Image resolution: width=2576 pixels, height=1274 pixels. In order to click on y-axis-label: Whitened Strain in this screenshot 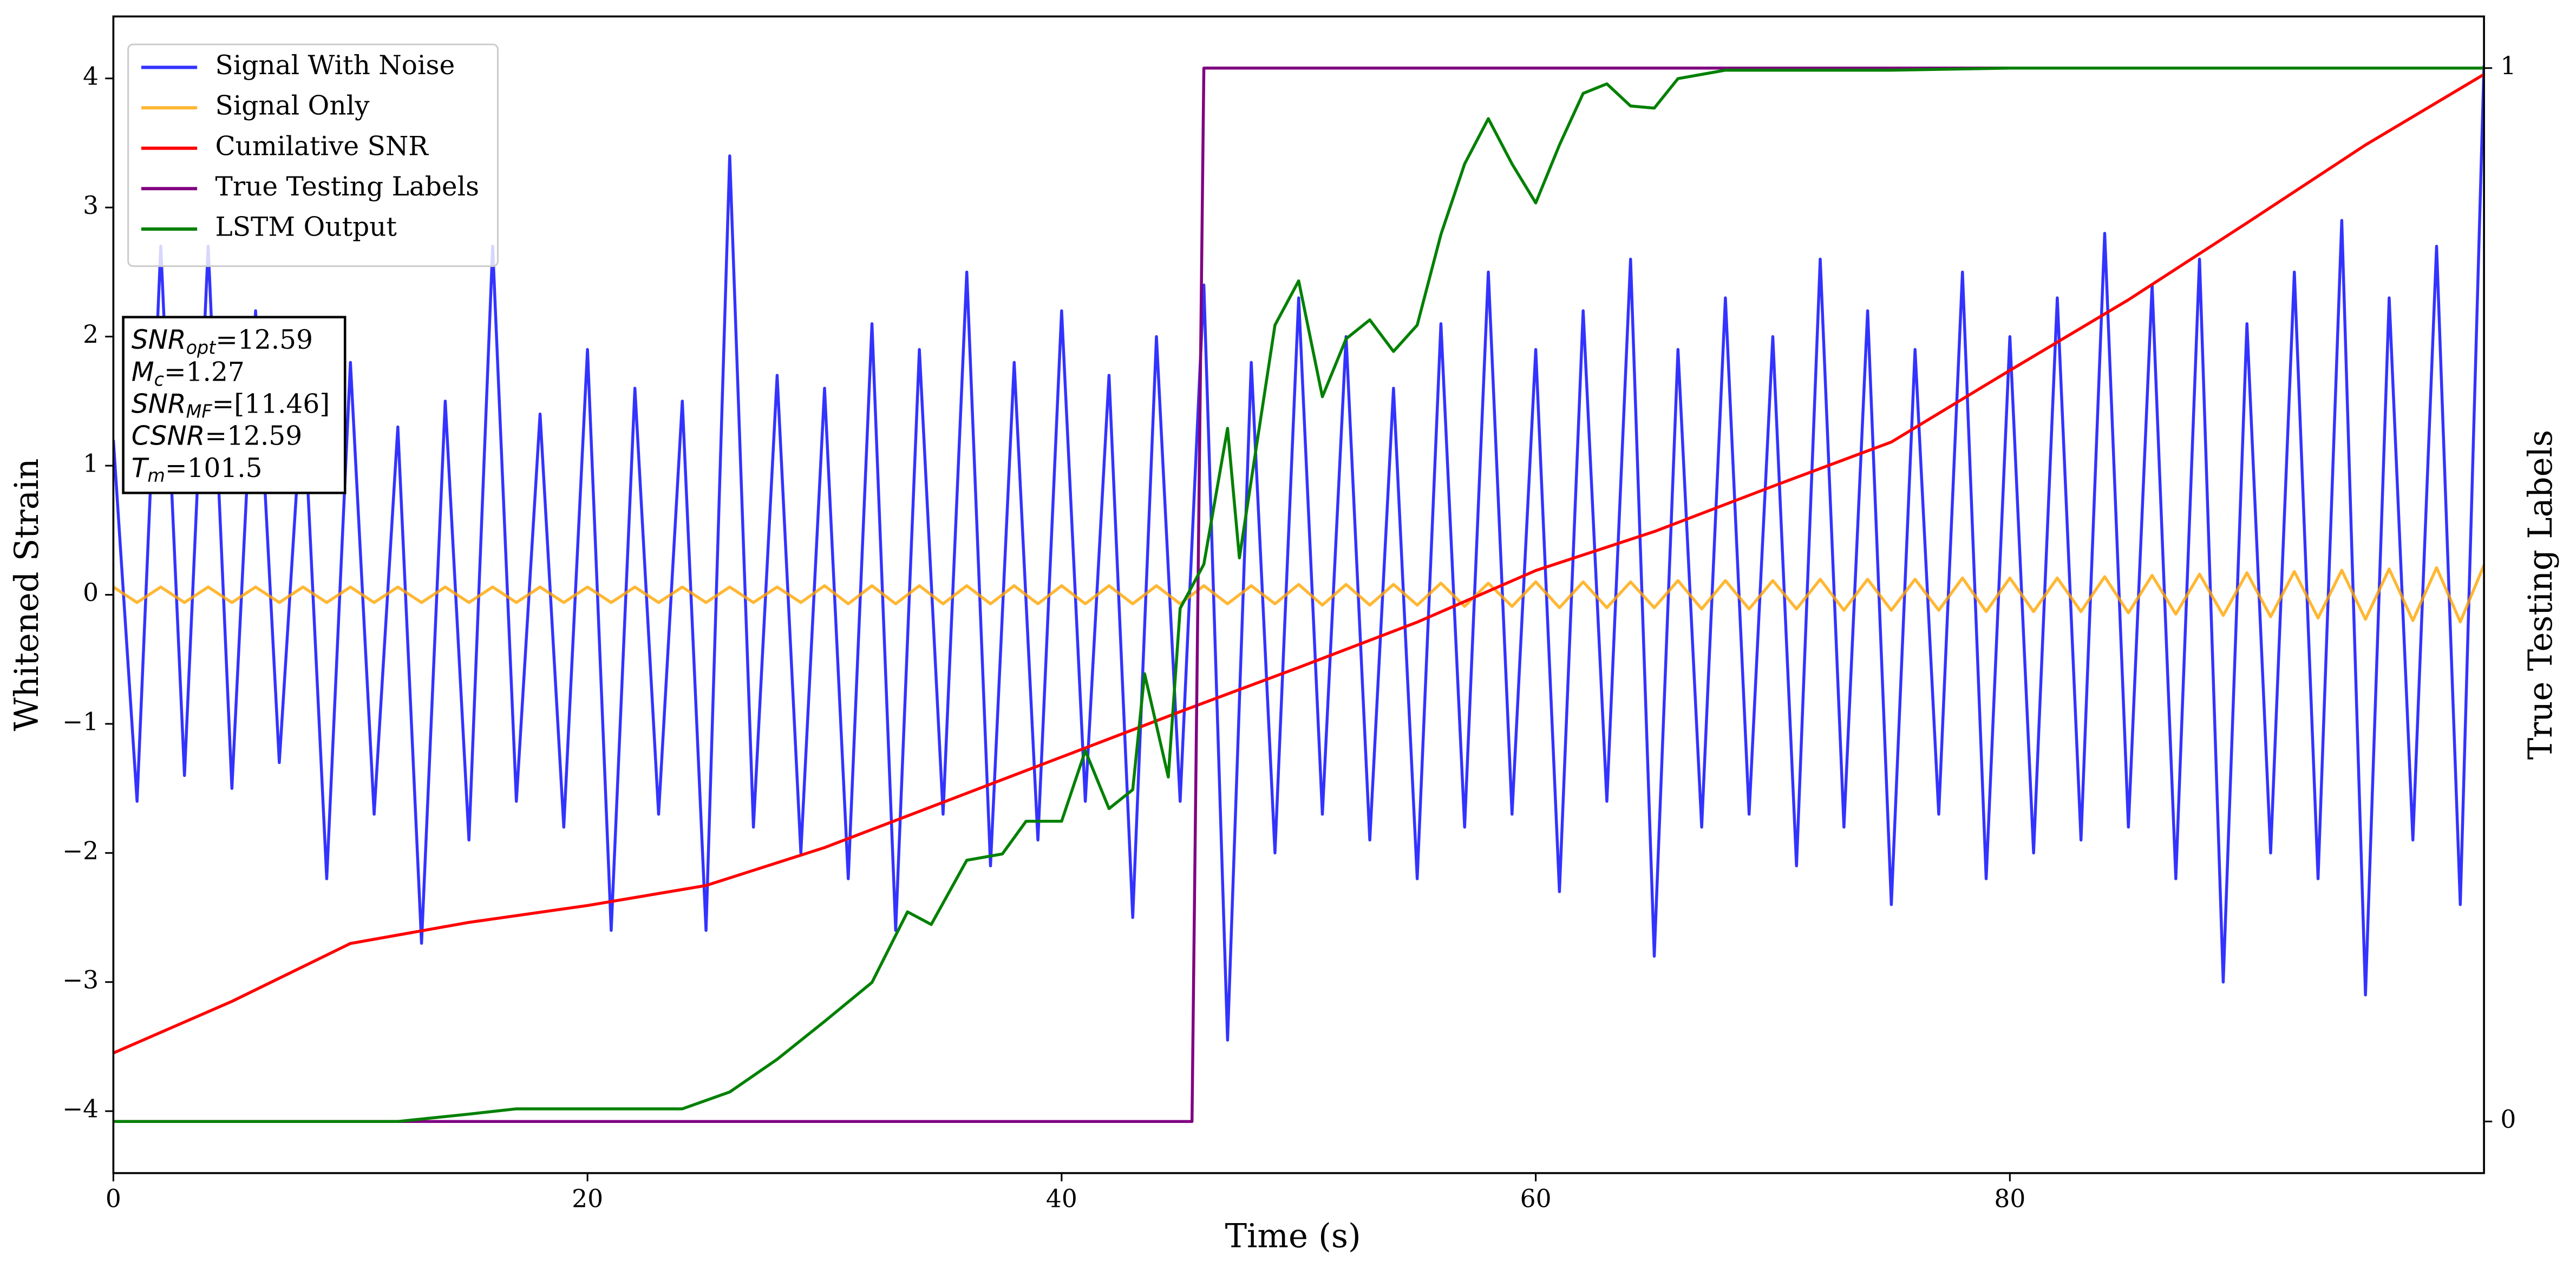, I will do `click(27, 595)`.